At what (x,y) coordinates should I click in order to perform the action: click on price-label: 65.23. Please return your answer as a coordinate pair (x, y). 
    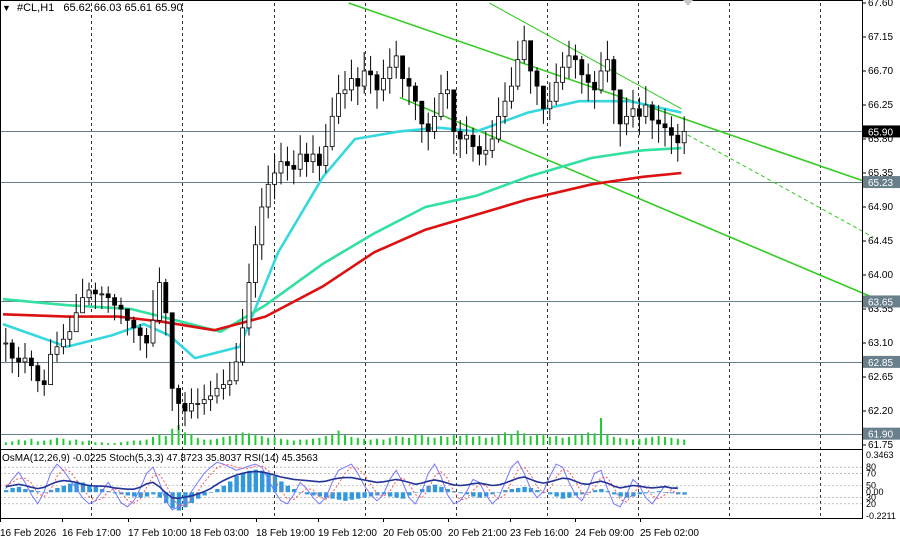
    Looking at the image, I should click on (880, 183).